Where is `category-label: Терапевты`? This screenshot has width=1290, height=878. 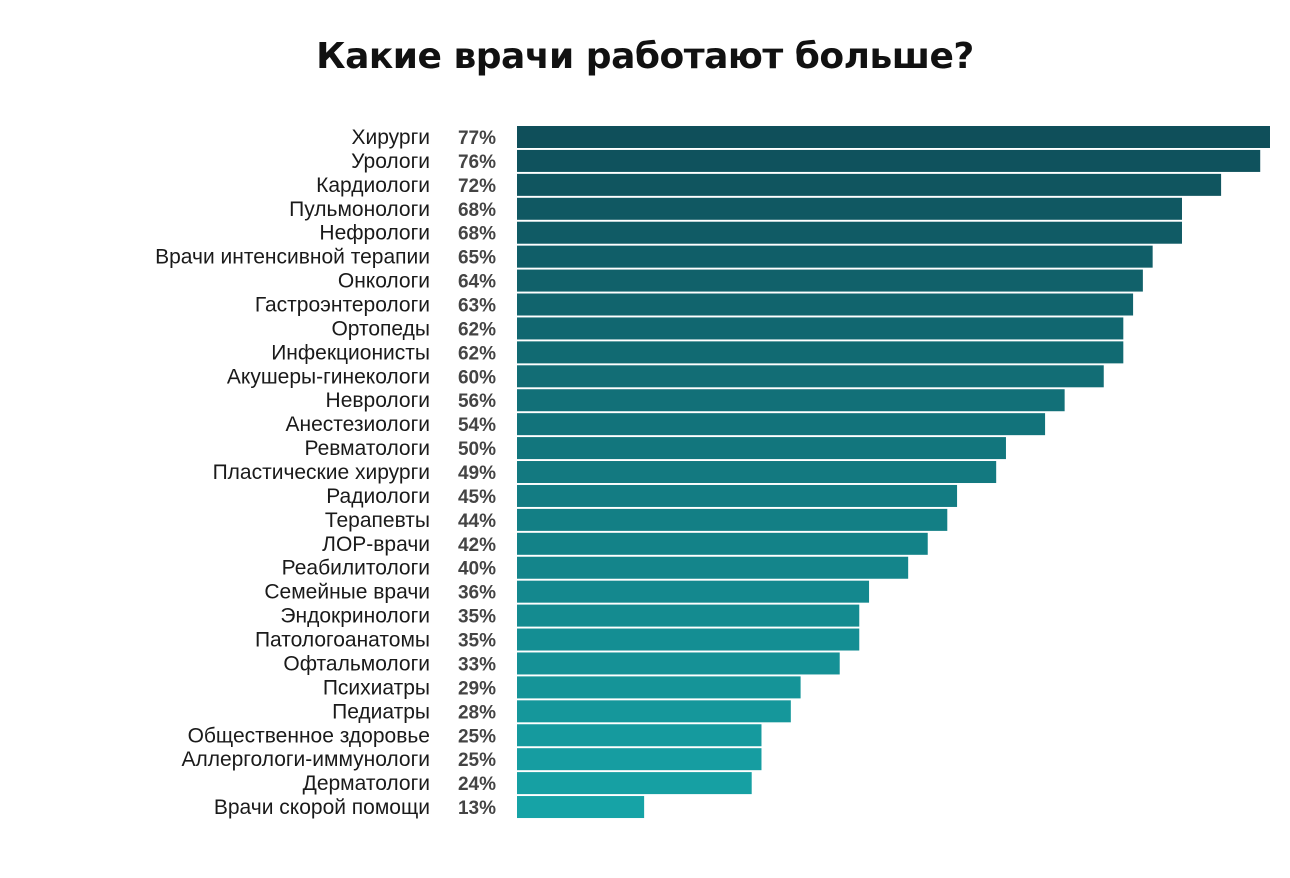 category-label: Терапевты is located at coordinates (377, 520).